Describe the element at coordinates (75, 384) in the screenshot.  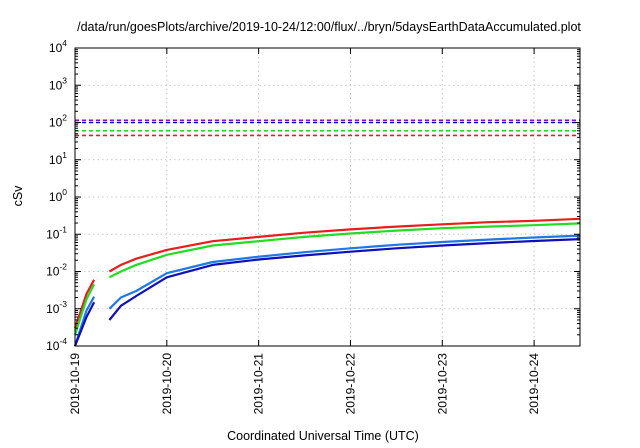
I see `x-tick-label: 2019-10-19` at that location.